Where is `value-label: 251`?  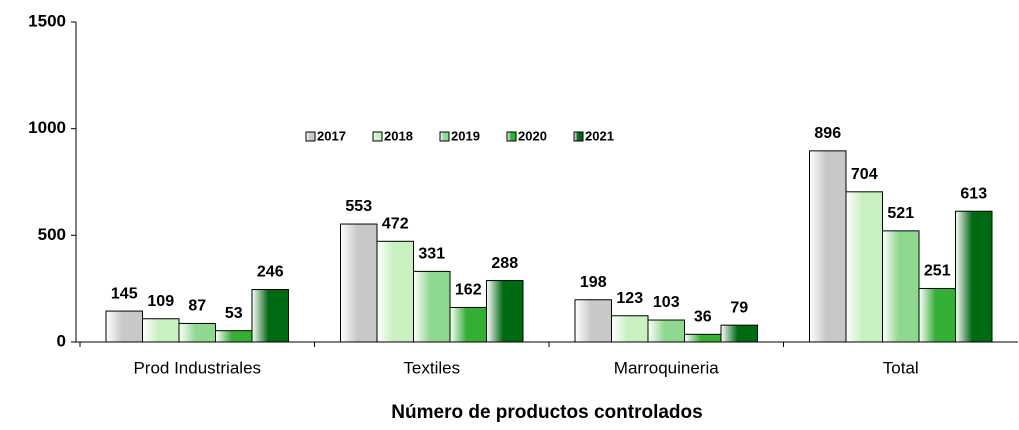 value-label: 251 is located at coordinates (937, 271).